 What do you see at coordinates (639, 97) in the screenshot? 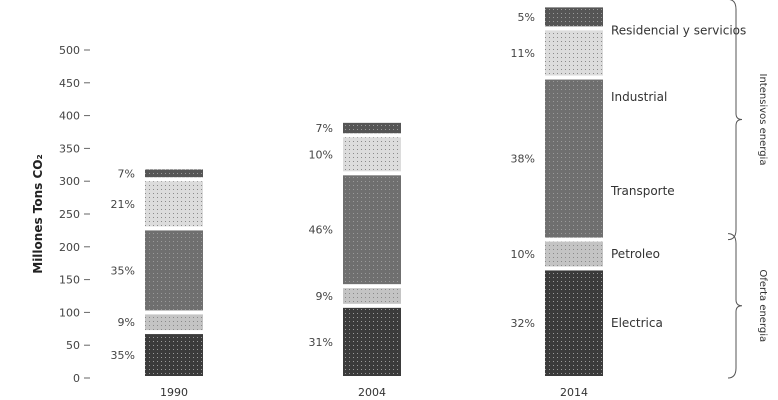
I see `series-label: Industrial` at bounding box center [639, 97].